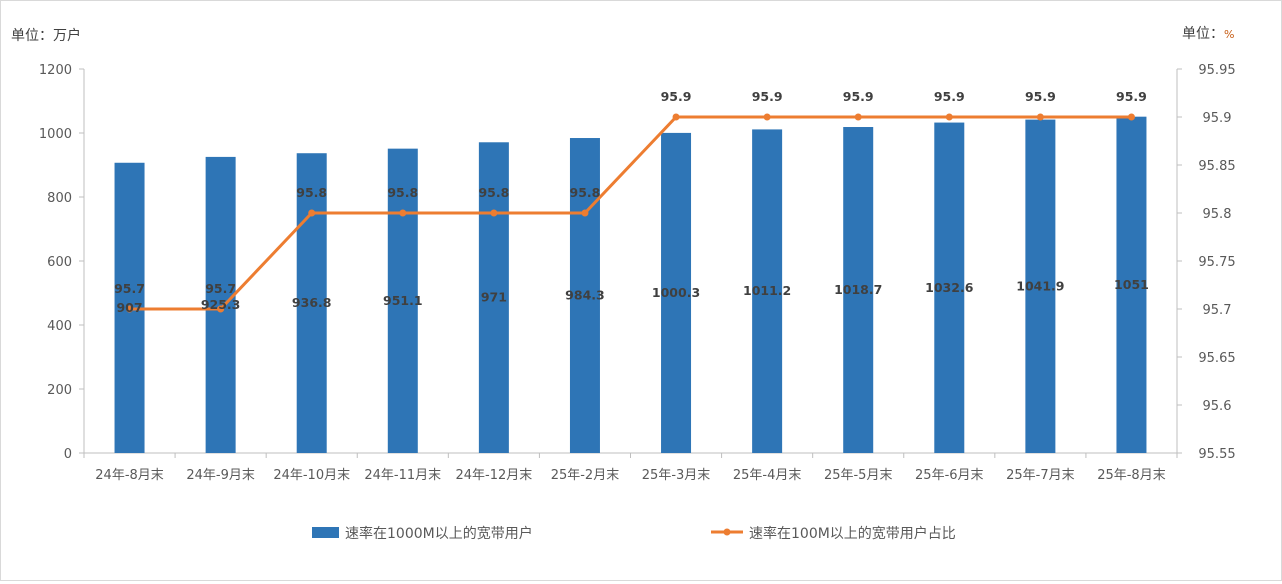  I want to click on legend-line-marker, so click(727, 532).